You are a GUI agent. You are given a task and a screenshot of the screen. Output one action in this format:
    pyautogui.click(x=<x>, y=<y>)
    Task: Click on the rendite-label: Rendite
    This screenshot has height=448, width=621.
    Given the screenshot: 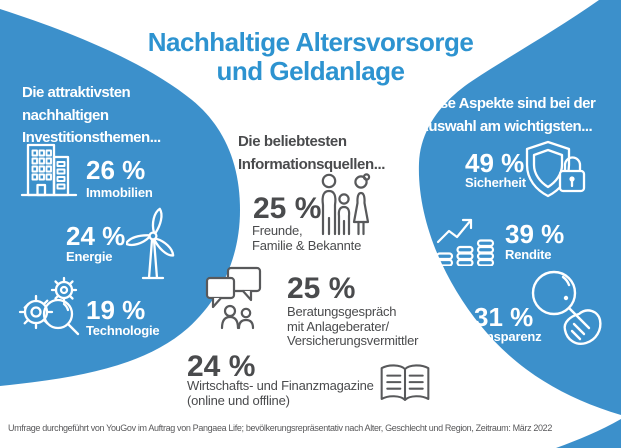 What is the action you would take?
    pyautogui.click(x=528, y=254)
    